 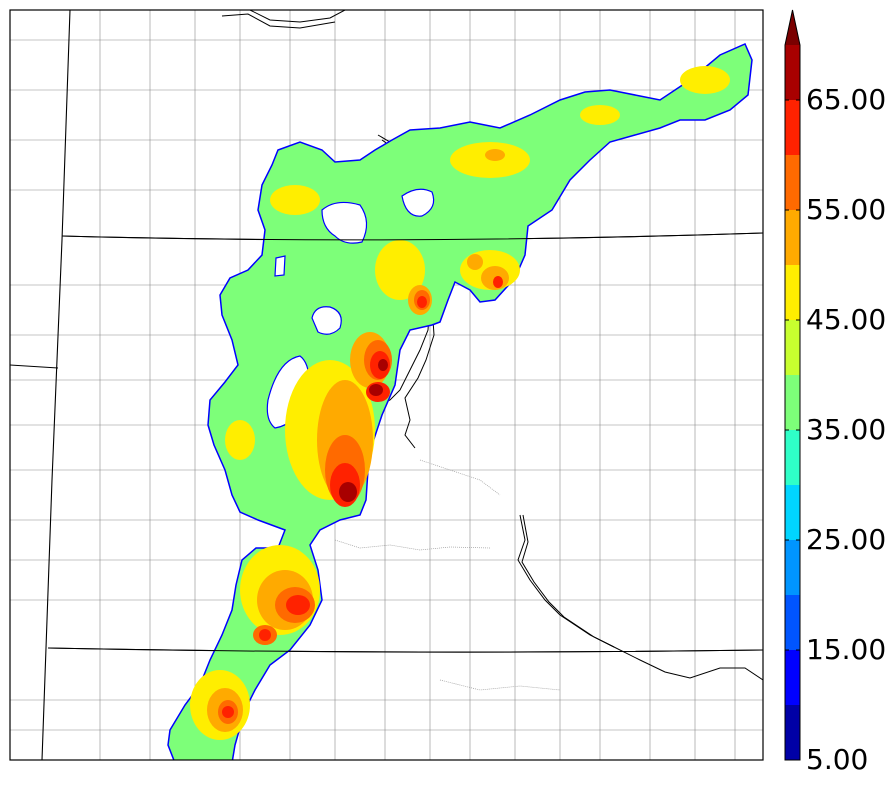 I want to click on colorbar-tick-label: 25.00, so click(x=846, y=539).